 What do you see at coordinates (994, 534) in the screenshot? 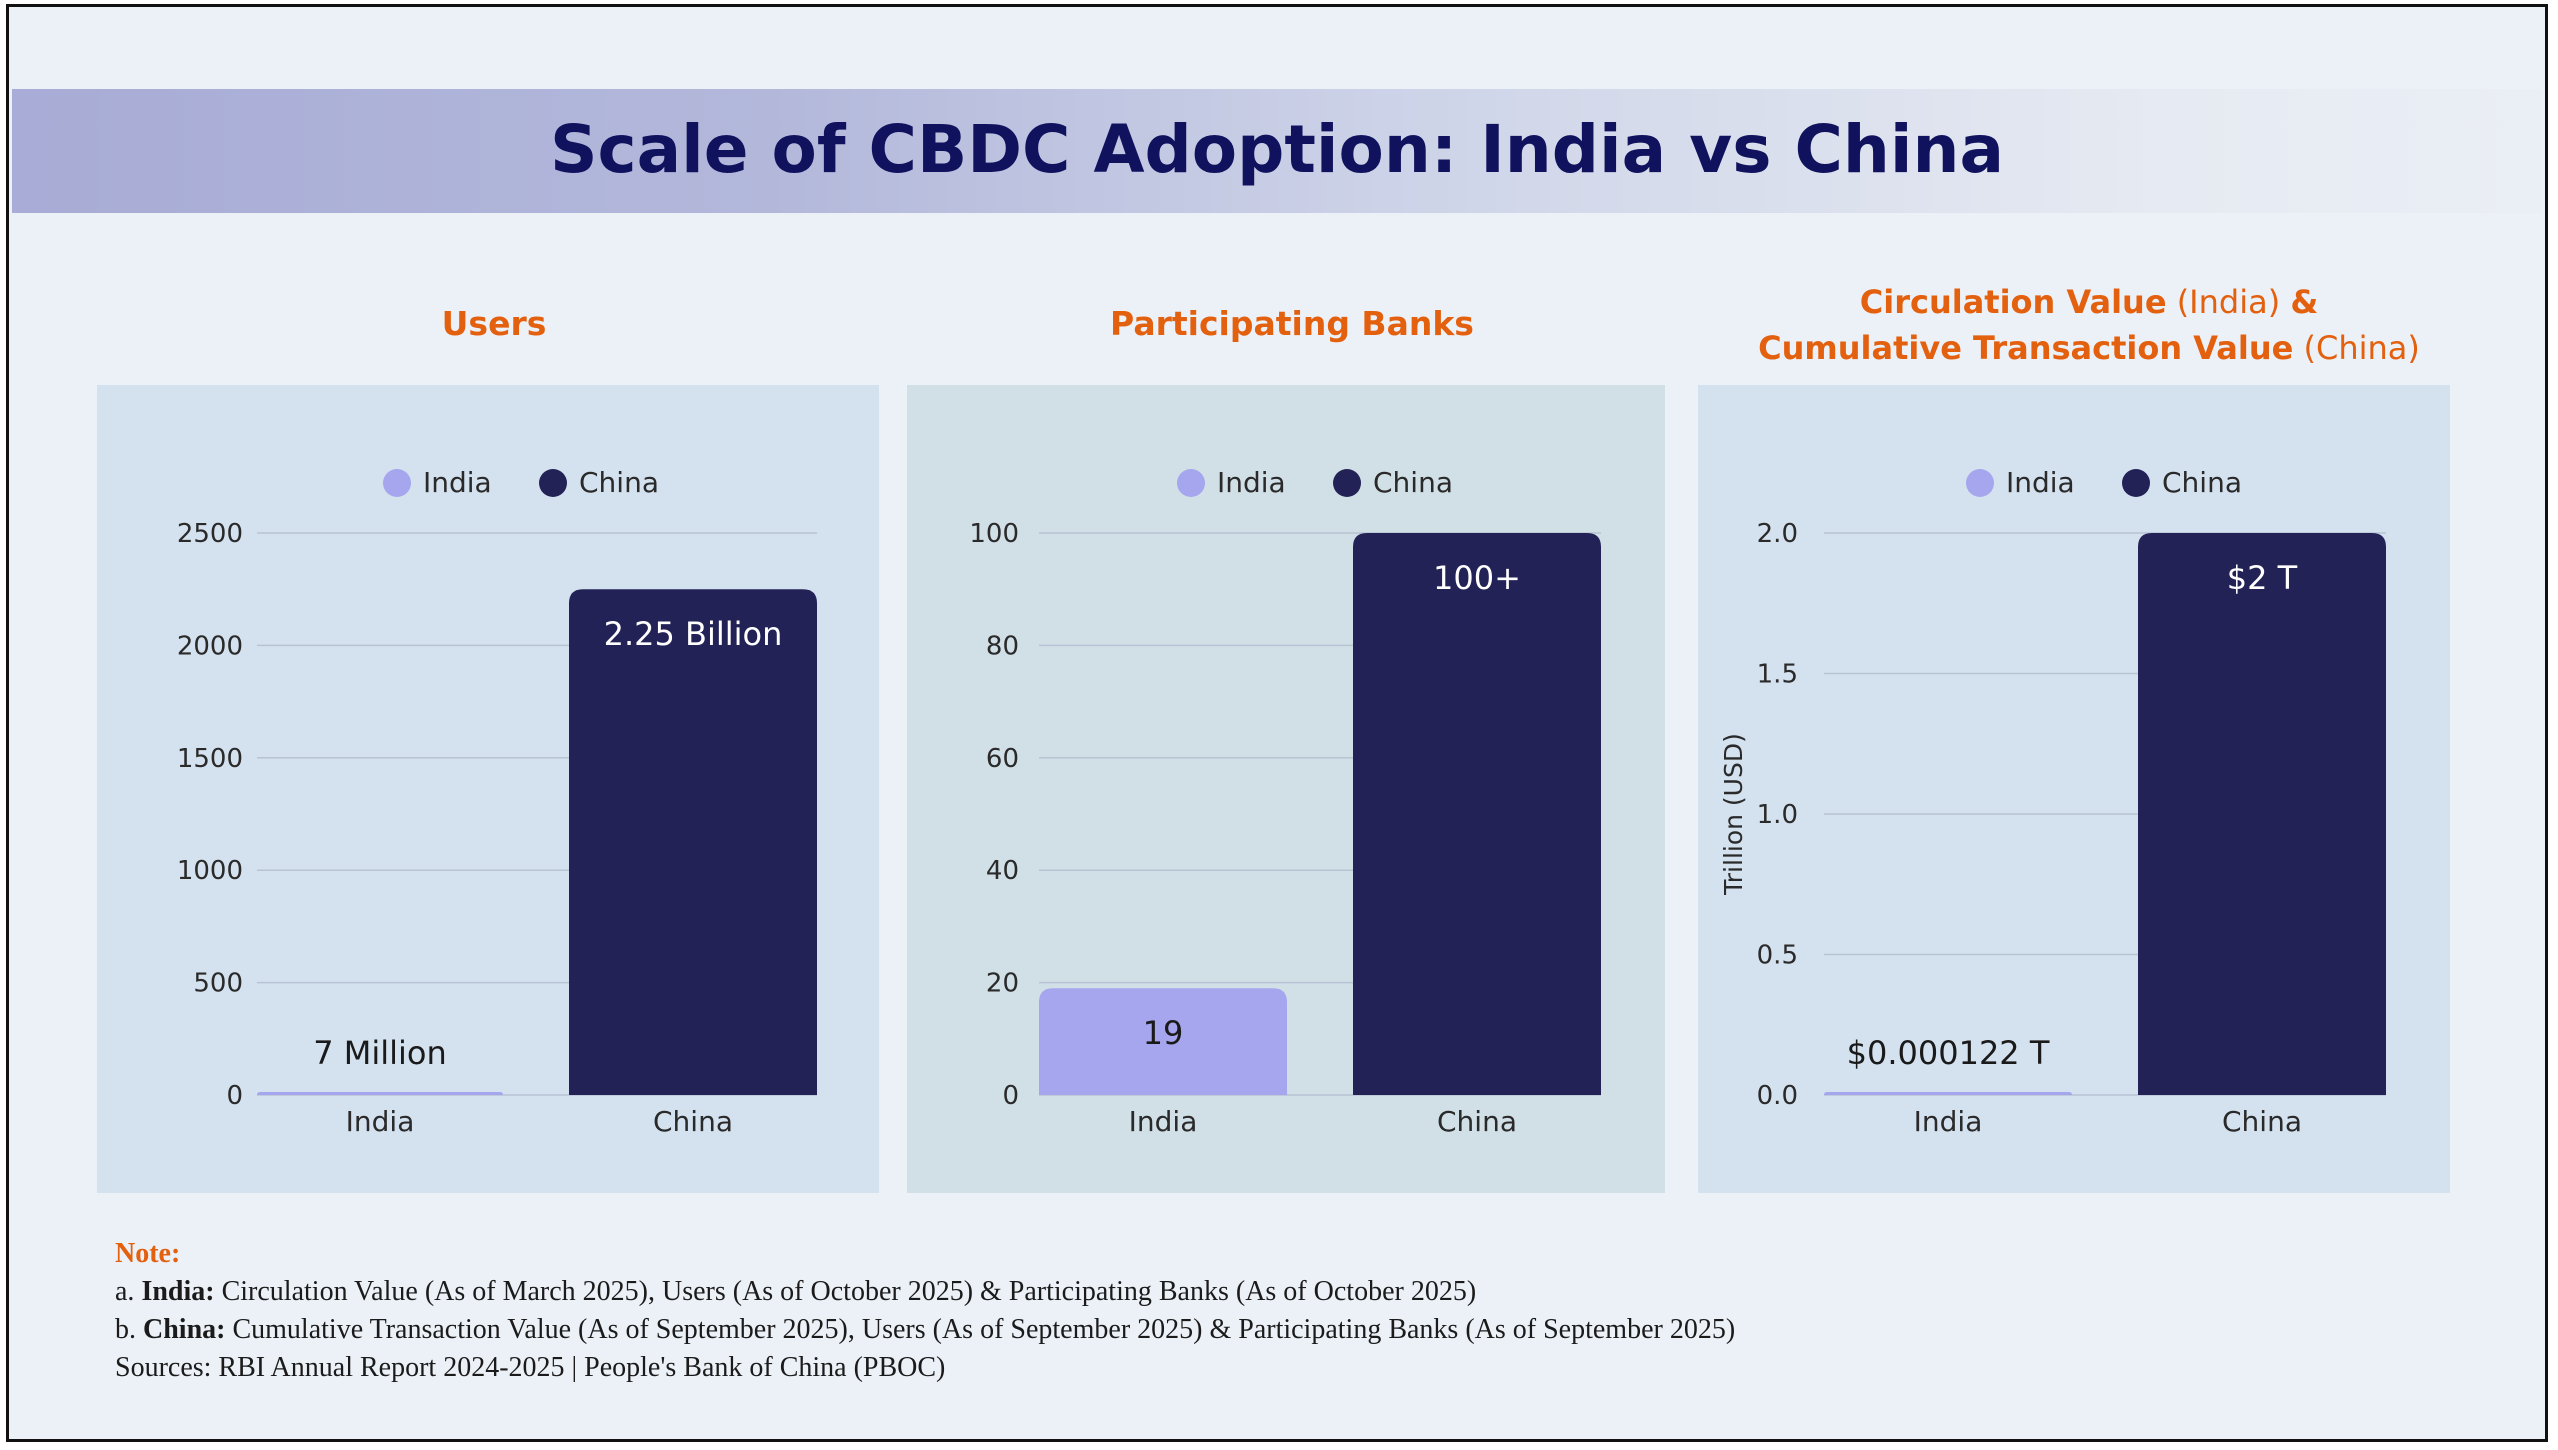
I see `y-tick-label: 100` at bounding box center [994, 534].